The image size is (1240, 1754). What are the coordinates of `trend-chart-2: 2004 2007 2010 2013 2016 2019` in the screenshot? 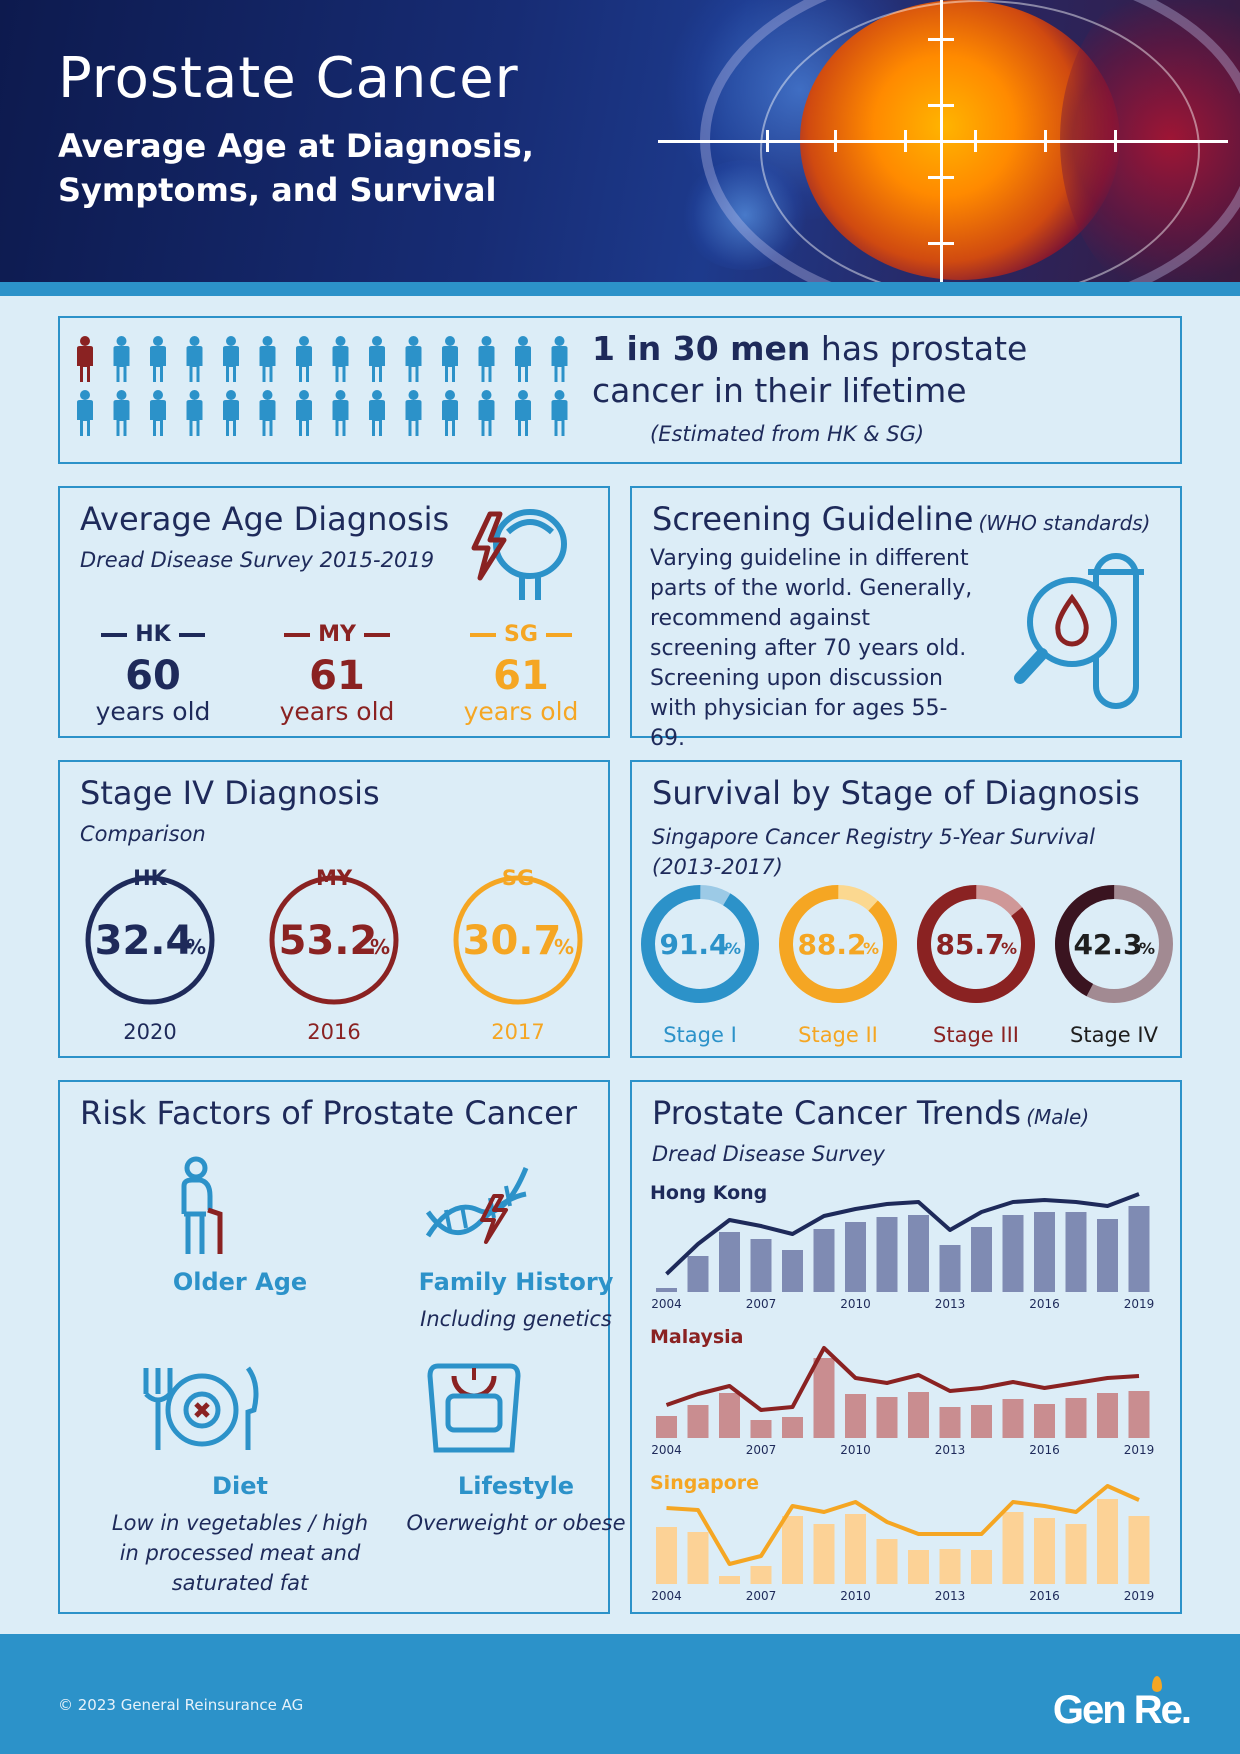 It's located at (903, 1543).